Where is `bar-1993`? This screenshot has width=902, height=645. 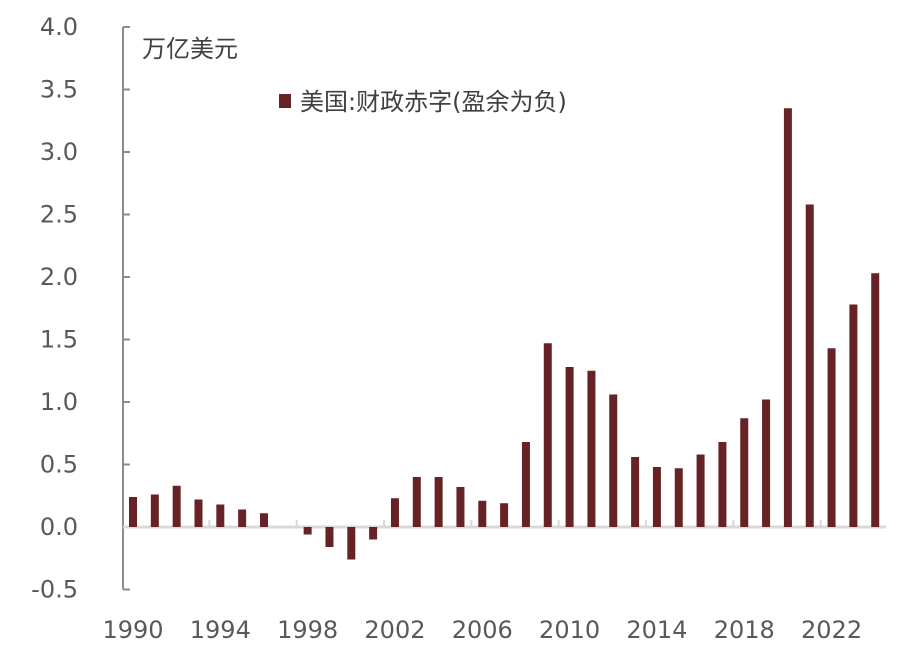
bar-1993 is located at coordinates (198, 513).